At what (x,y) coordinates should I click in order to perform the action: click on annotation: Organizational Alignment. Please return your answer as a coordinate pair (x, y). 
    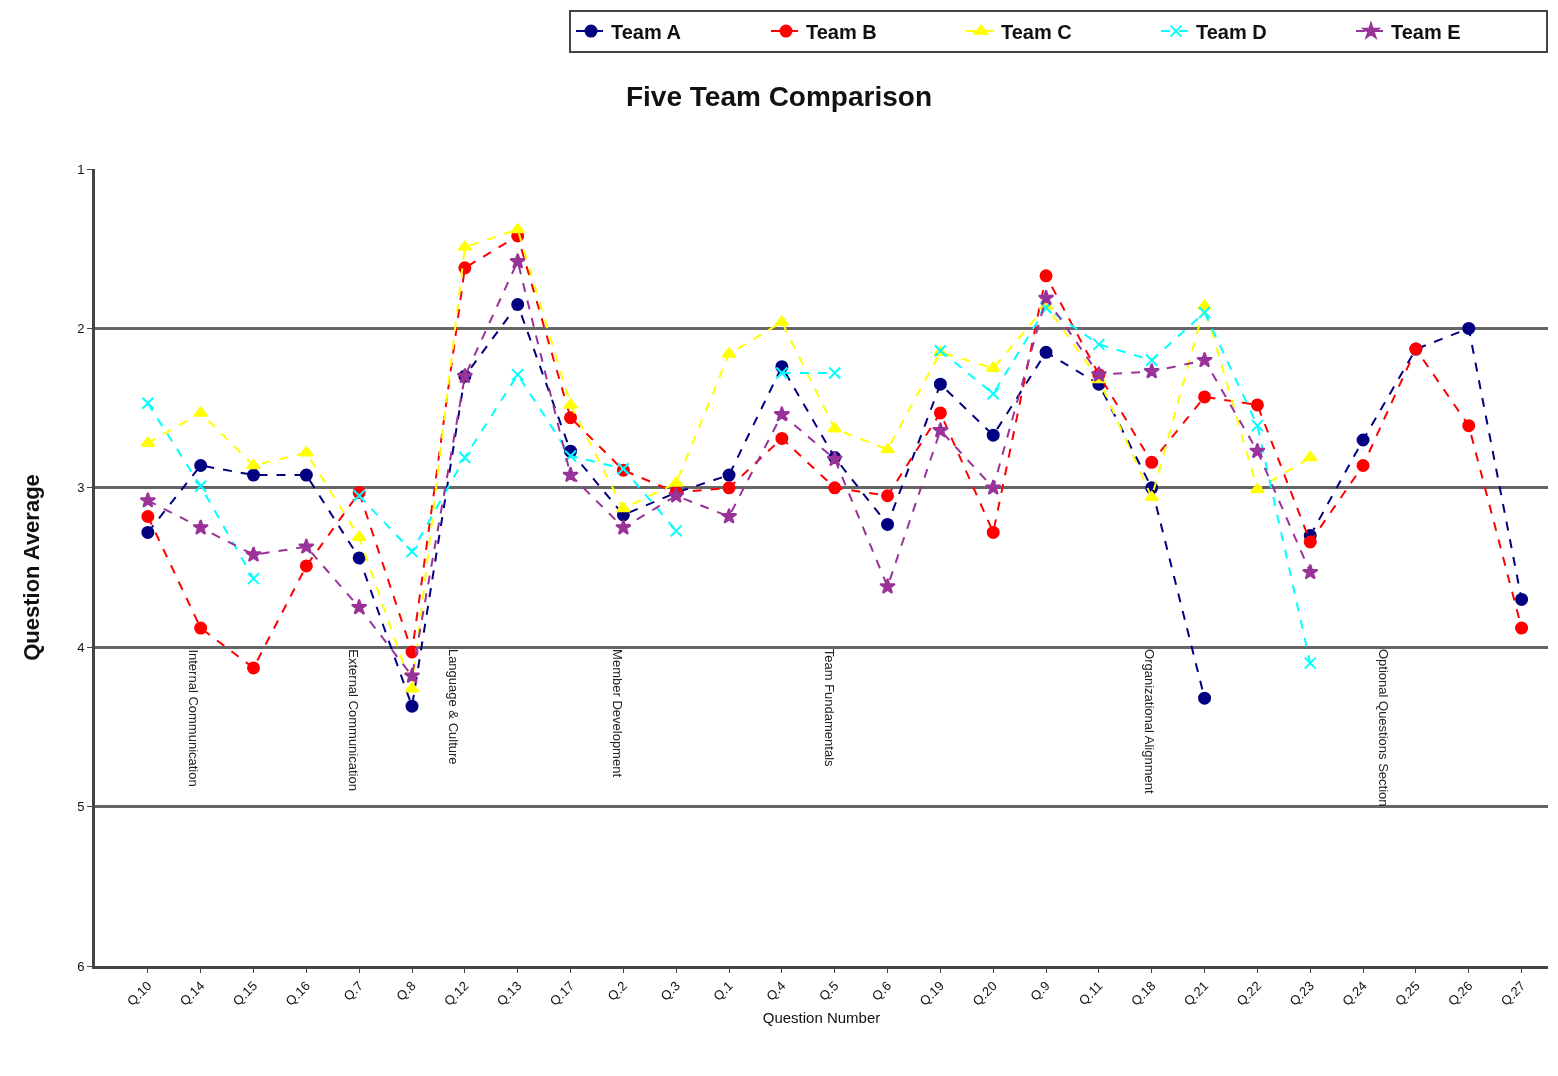
    Looking at the image, I should click on (1150, 722).